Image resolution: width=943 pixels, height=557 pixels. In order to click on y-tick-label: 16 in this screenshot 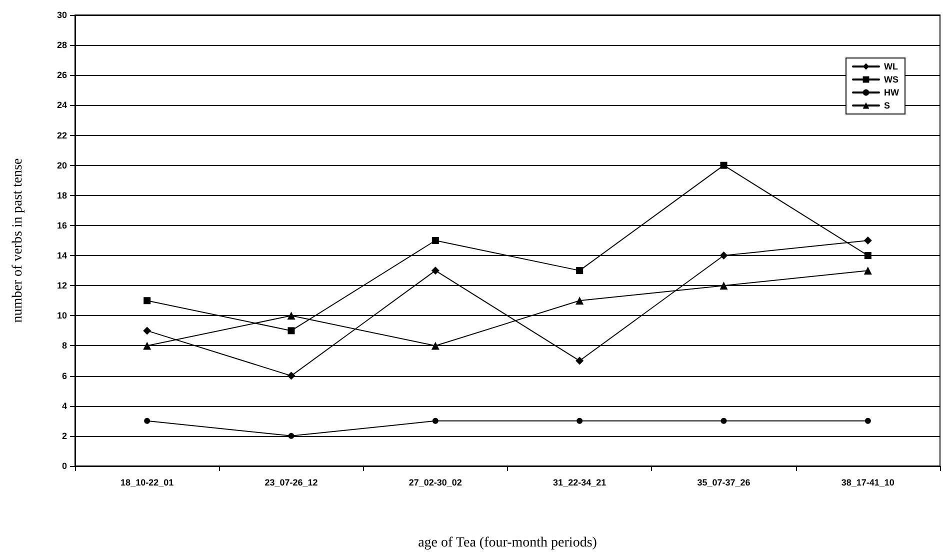, I will do `click(61, 225)`.